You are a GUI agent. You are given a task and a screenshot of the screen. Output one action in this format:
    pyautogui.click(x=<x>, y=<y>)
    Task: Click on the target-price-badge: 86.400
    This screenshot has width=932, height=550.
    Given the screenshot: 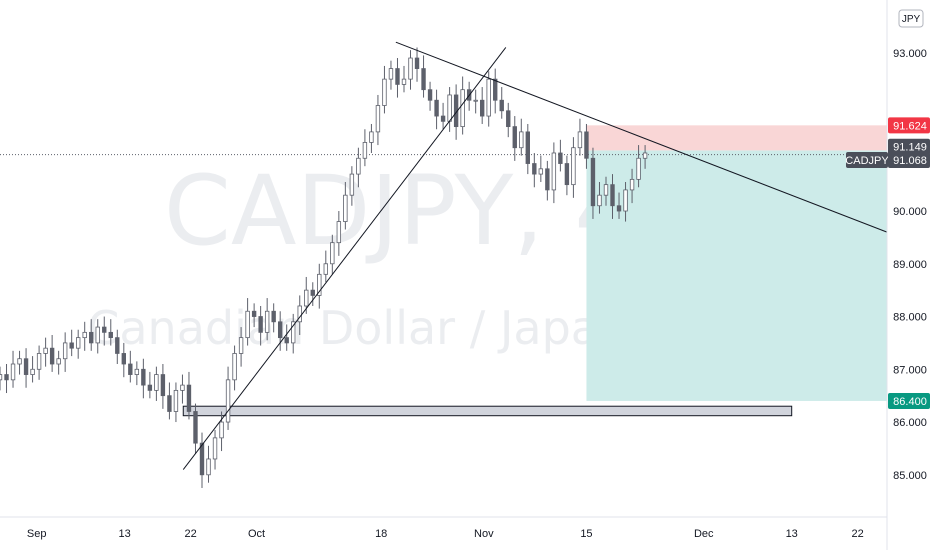 What is the action you would take?
    pyautogui.click(x=909, y=400)
    